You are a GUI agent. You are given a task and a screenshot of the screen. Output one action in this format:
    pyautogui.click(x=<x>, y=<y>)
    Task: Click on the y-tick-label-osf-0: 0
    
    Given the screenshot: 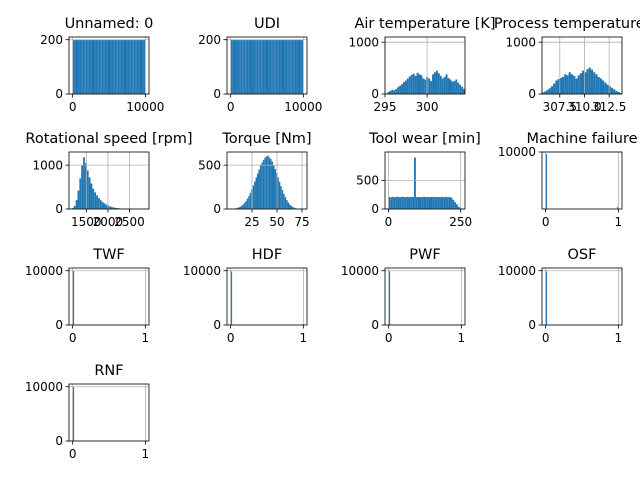 What is the action you would take?
    pyautogui.click(x=532, y=325)
    